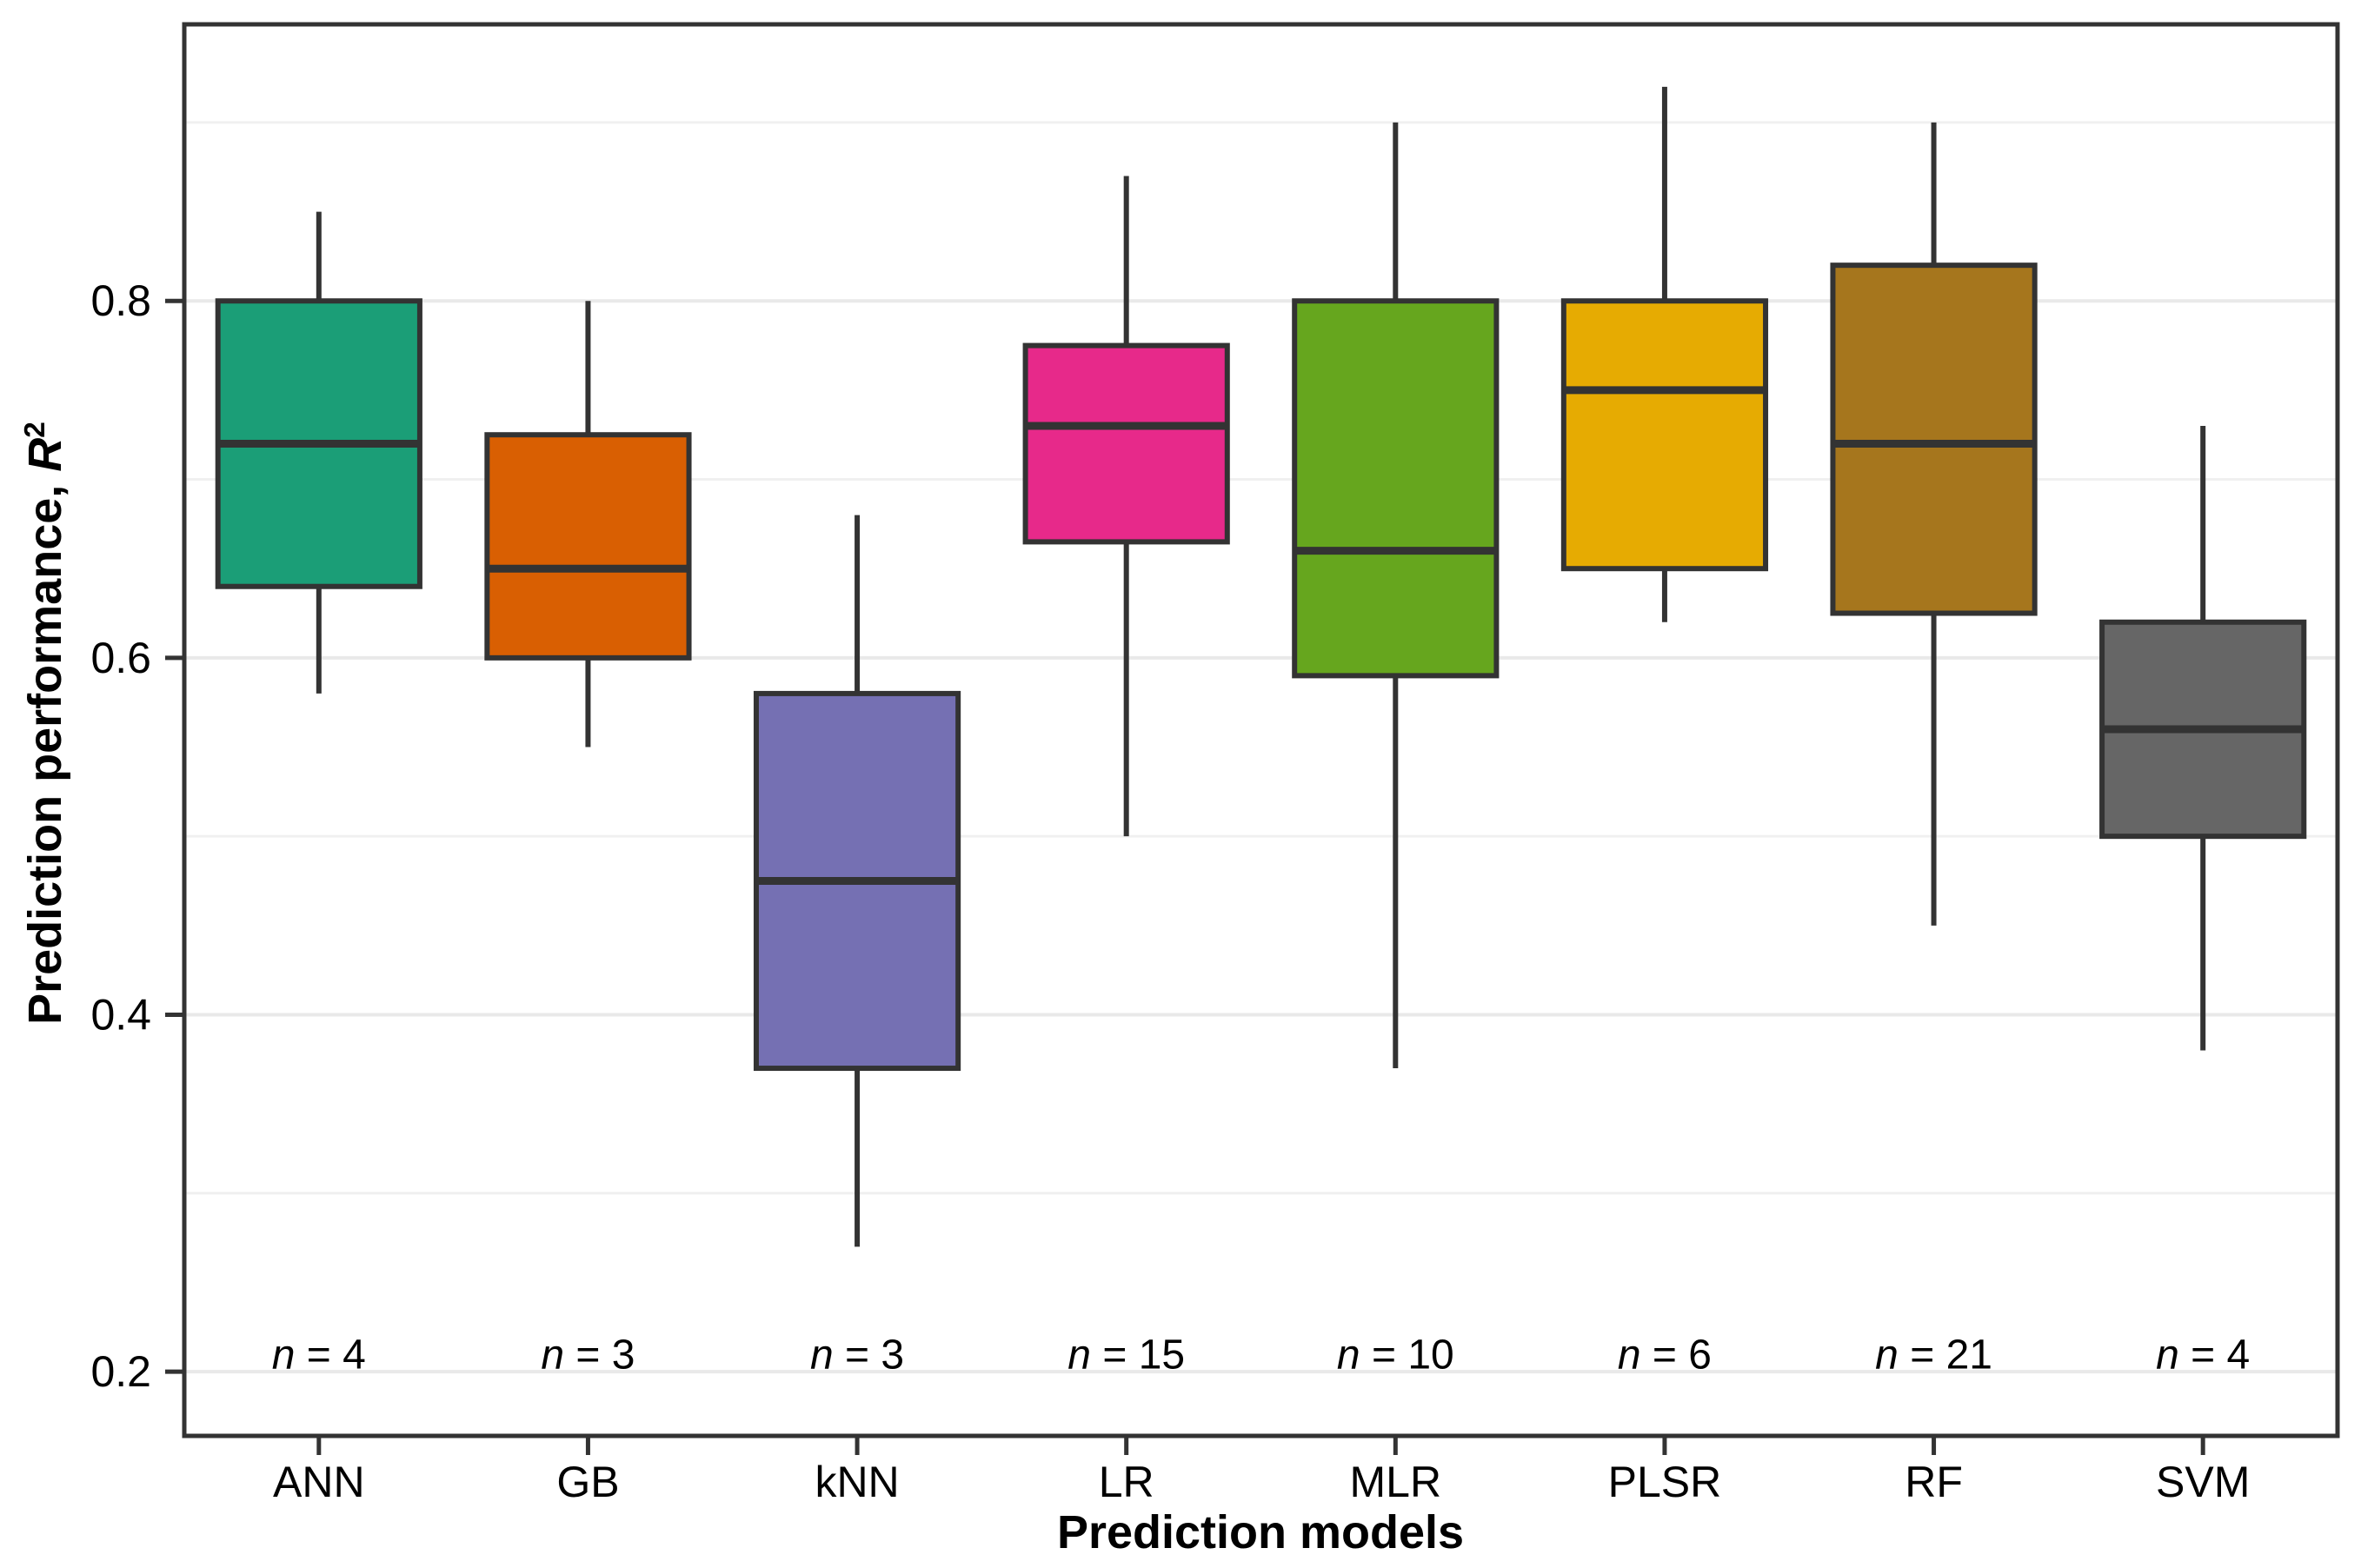 The height and width of the screenshot is (1568, 2361). What do you see at coordinates (1395, 1355) in the screenshot?
I see `n-label-MLR: n = 10` at bounding box center [1395, 1355].